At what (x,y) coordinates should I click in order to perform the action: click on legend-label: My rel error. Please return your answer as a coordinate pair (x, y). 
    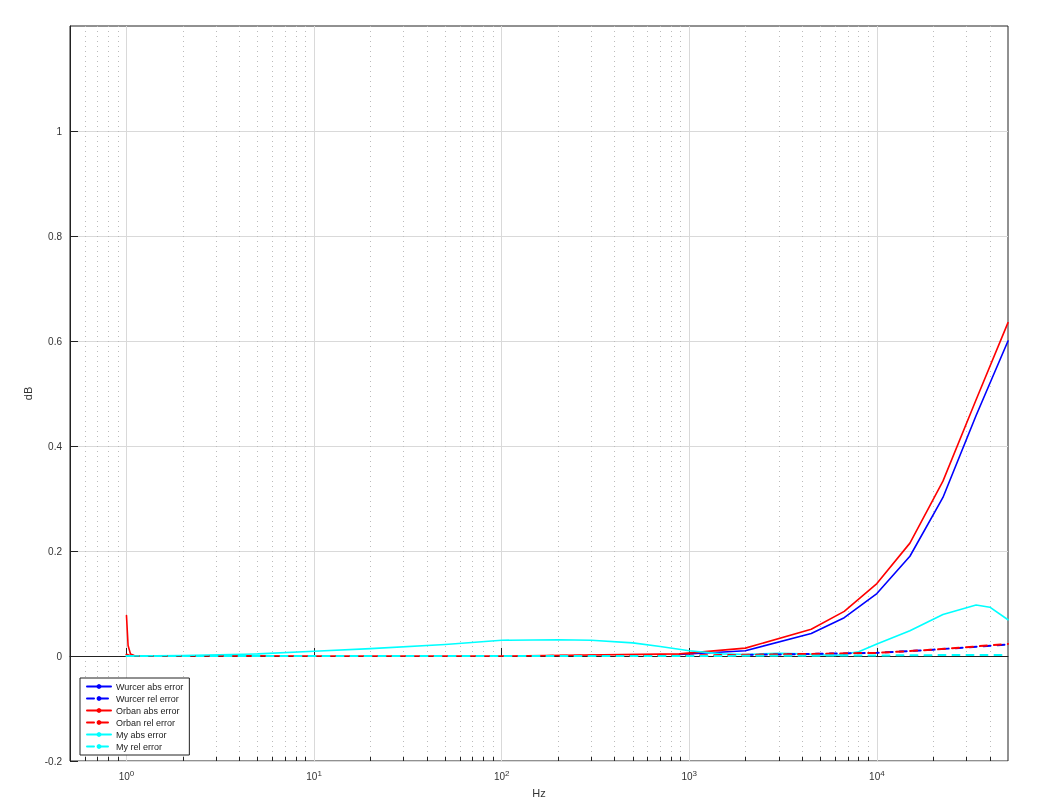
    Looking at the image, I should click on (139, 746).